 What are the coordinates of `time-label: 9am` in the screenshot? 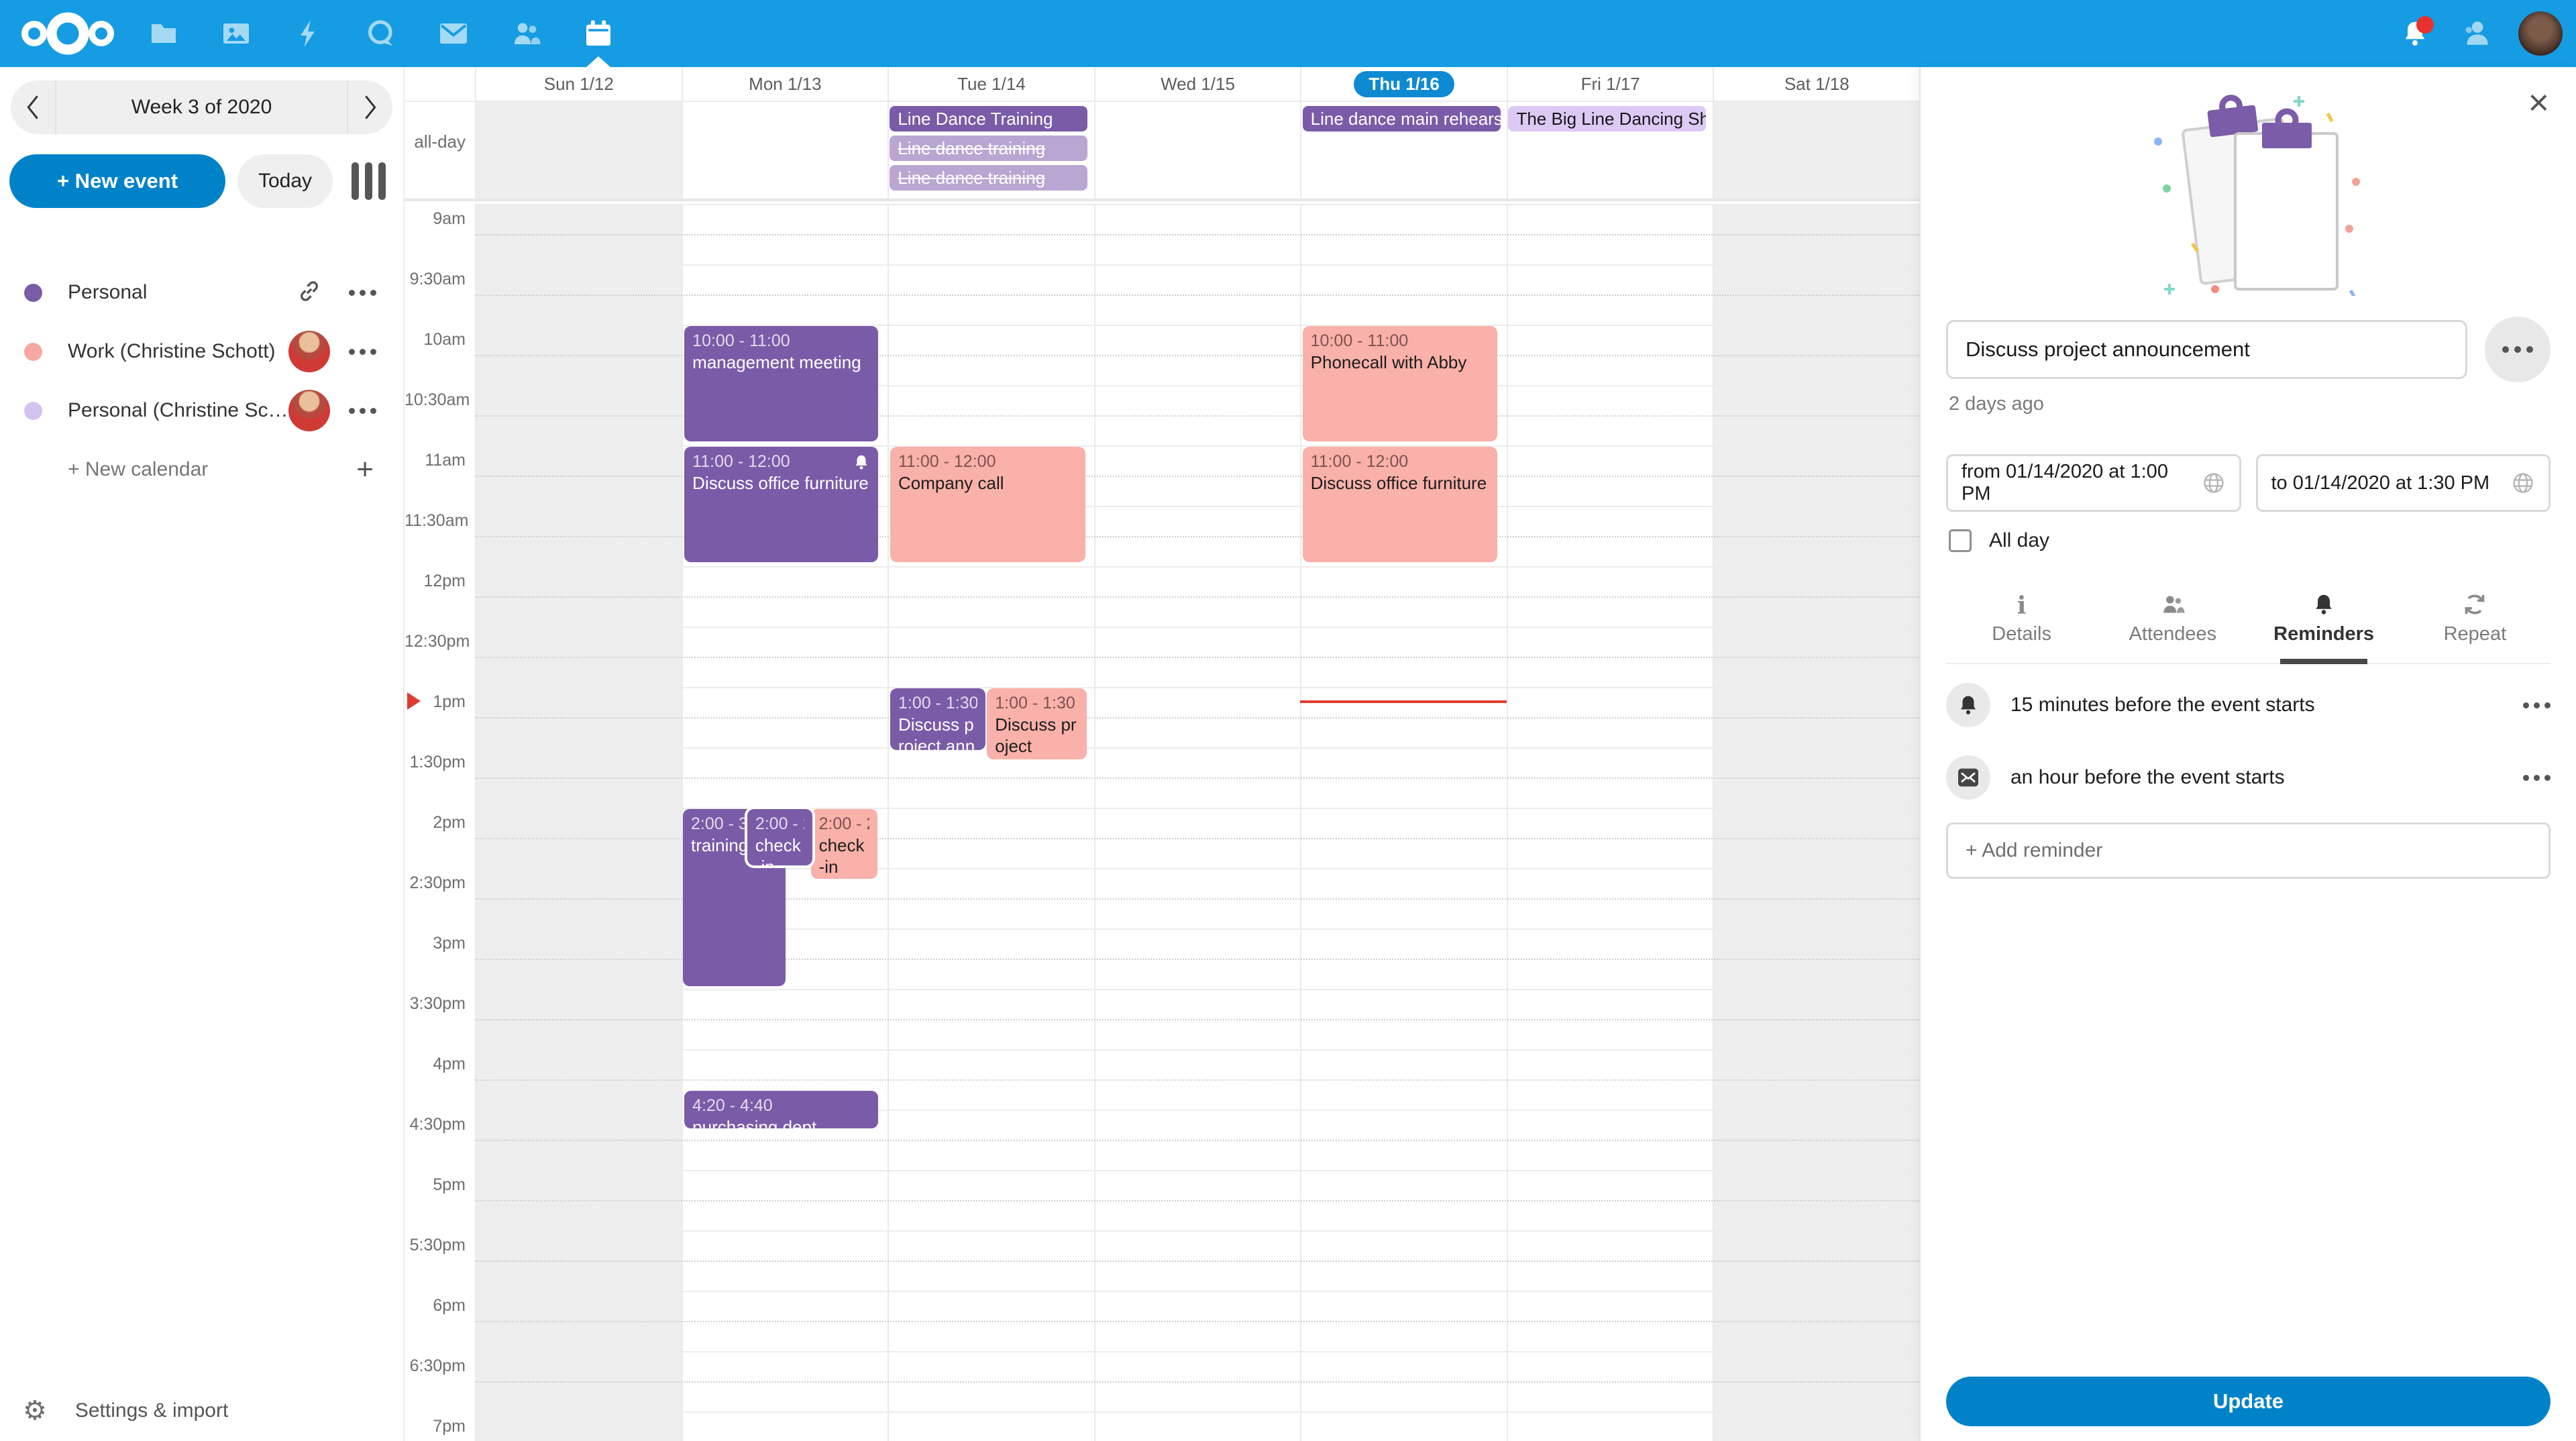 It's located at (449, 218).